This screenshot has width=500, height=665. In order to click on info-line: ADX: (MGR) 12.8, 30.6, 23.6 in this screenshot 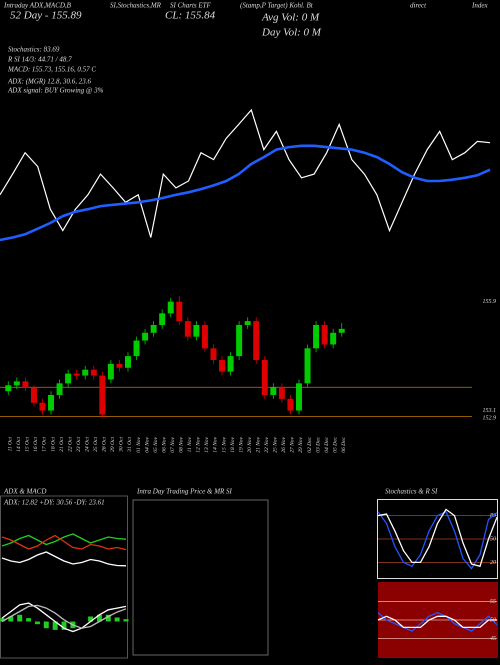, I will do `click(49, 82)`.